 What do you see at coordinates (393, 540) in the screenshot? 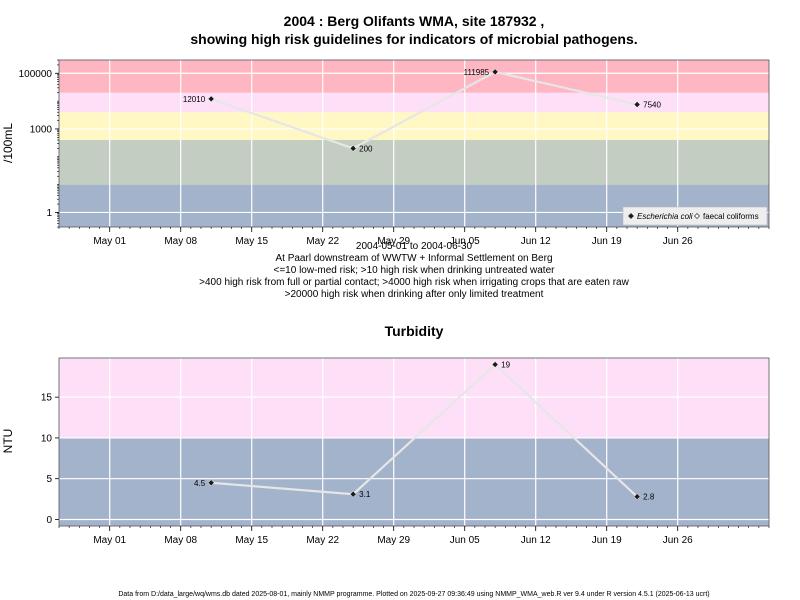
I see `chart2-x-tick-label-5: May 29` at bounding box center [393, 540].